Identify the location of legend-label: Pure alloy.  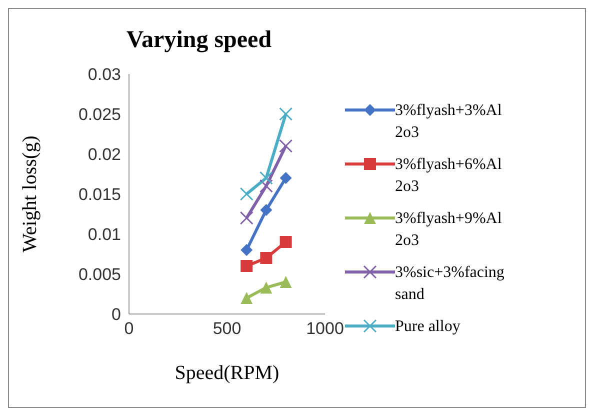
(428, 327).